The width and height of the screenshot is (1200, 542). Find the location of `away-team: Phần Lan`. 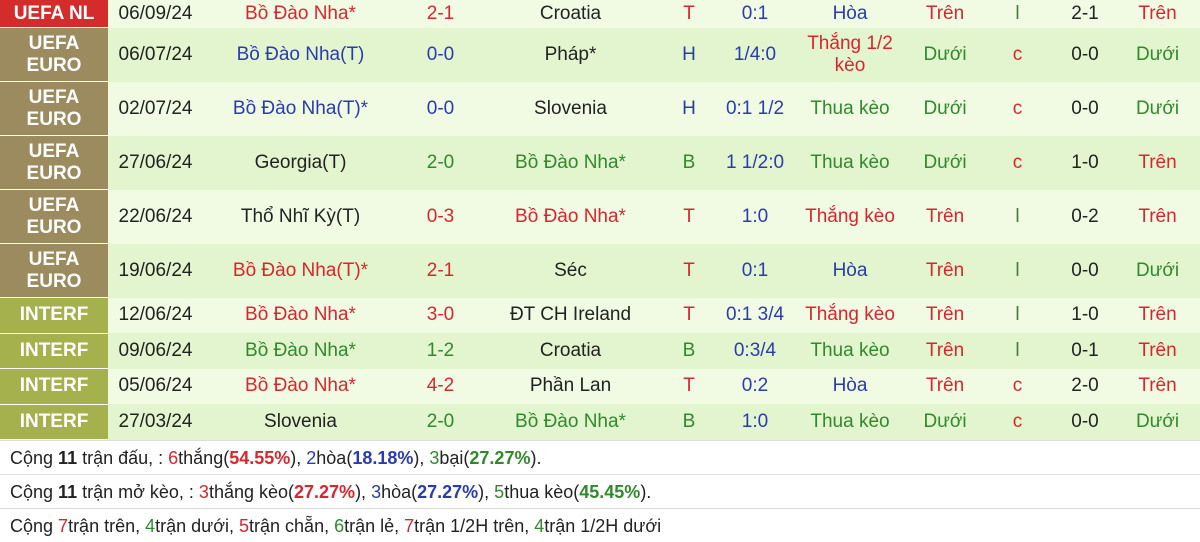

away-team: Phần Lan is located at coordinates (570, 386).